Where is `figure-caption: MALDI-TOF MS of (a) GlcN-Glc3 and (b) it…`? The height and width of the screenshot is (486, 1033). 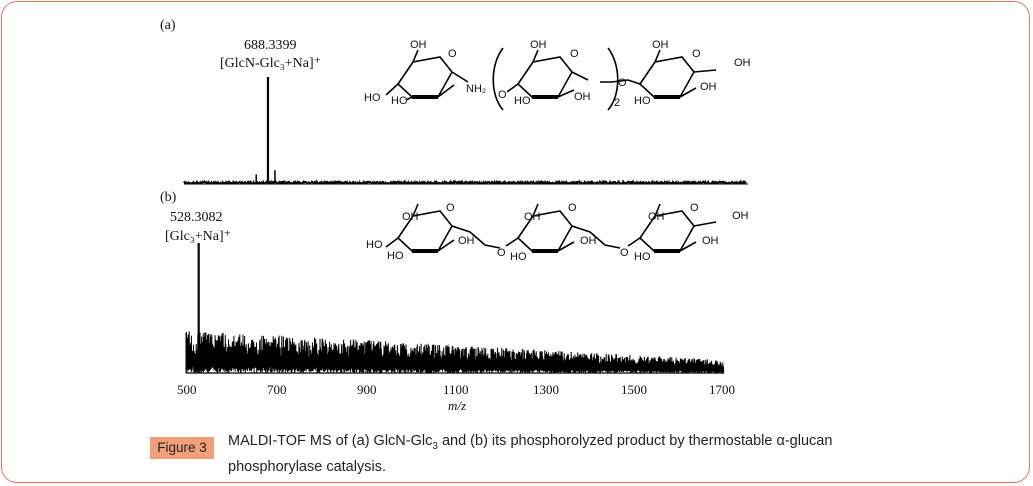
figure-caption: MALDI-TOF MS of (a) GlcN-Glc3 and (b) it… is located at coordinates (578, 454).